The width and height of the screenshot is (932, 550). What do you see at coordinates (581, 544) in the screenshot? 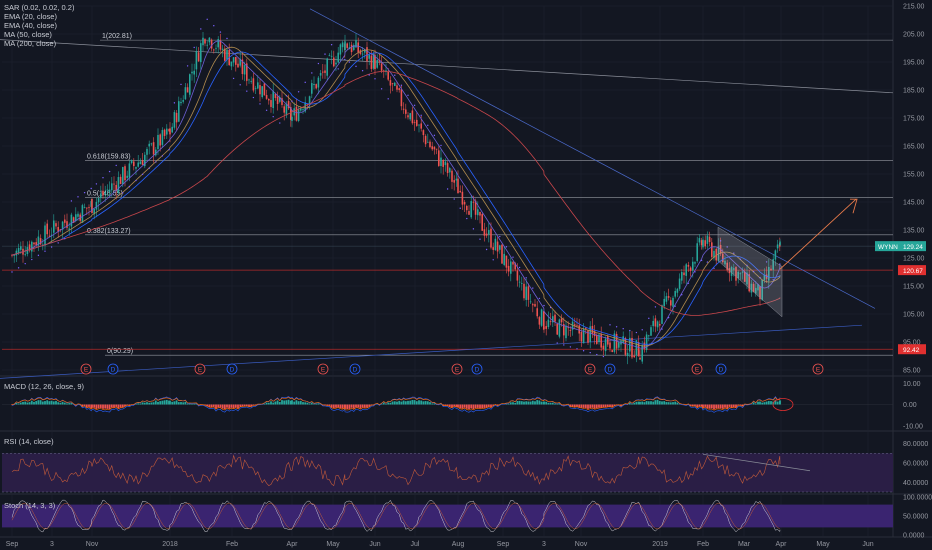
I see `x-tick-label: Nov` at bounding box center [581, 544].